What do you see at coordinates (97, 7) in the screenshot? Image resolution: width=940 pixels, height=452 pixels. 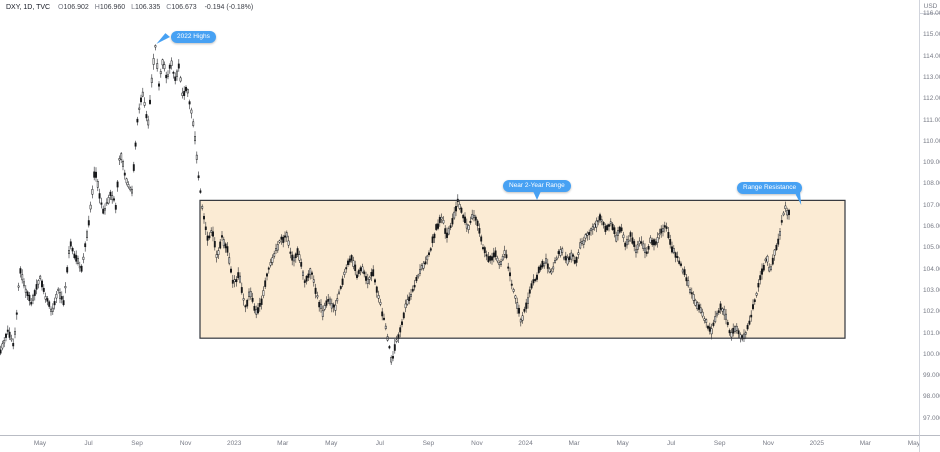 I see `high-label: H` at bounding box center [97, 7].